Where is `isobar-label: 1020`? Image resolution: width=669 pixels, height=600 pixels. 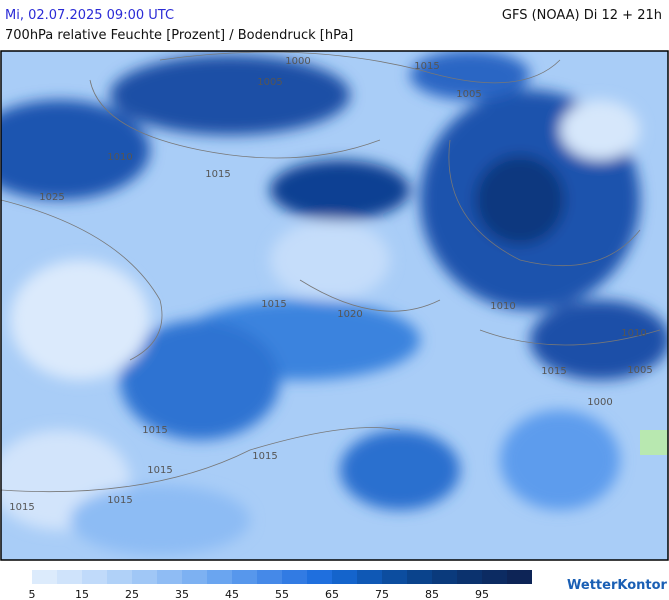
isobar-label: 1020 is located at coordinates (349, 314).